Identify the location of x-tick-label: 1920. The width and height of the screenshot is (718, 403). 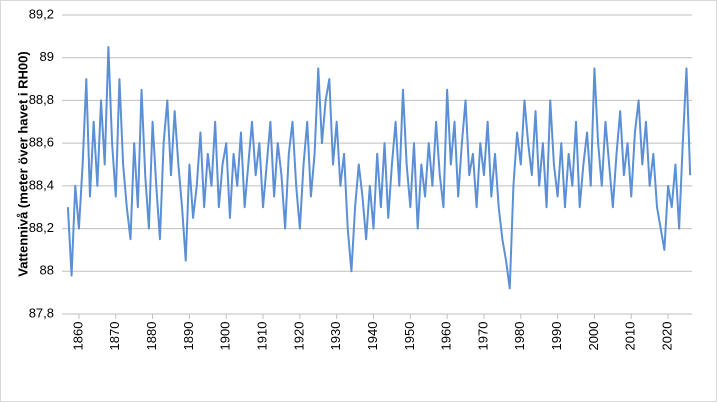
(298, 336).